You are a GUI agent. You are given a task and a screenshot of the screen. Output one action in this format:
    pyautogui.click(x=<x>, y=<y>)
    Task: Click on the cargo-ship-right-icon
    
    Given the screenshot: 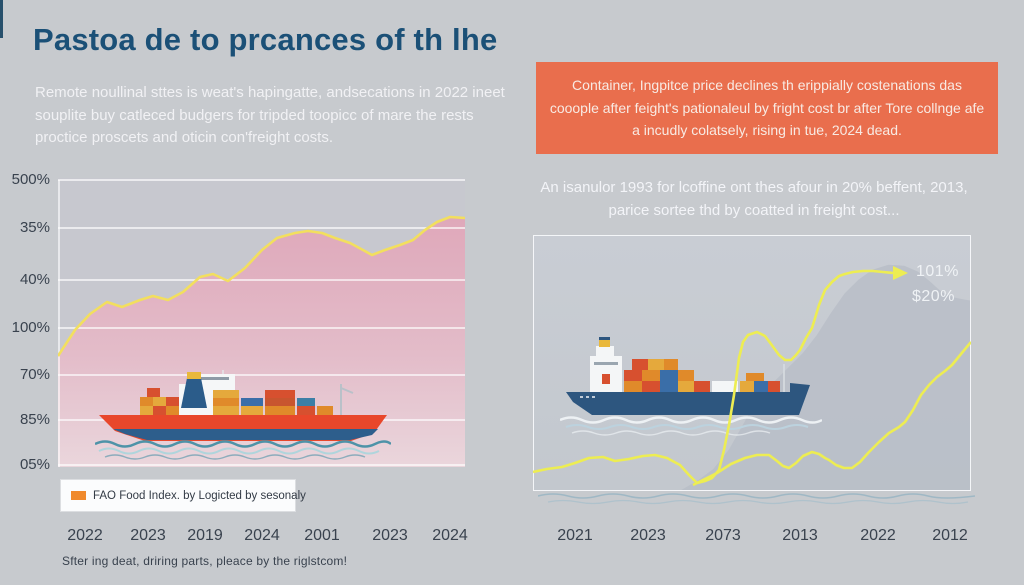 What is the action you would take?
    pyautogui.click(x=691, y=386)
    